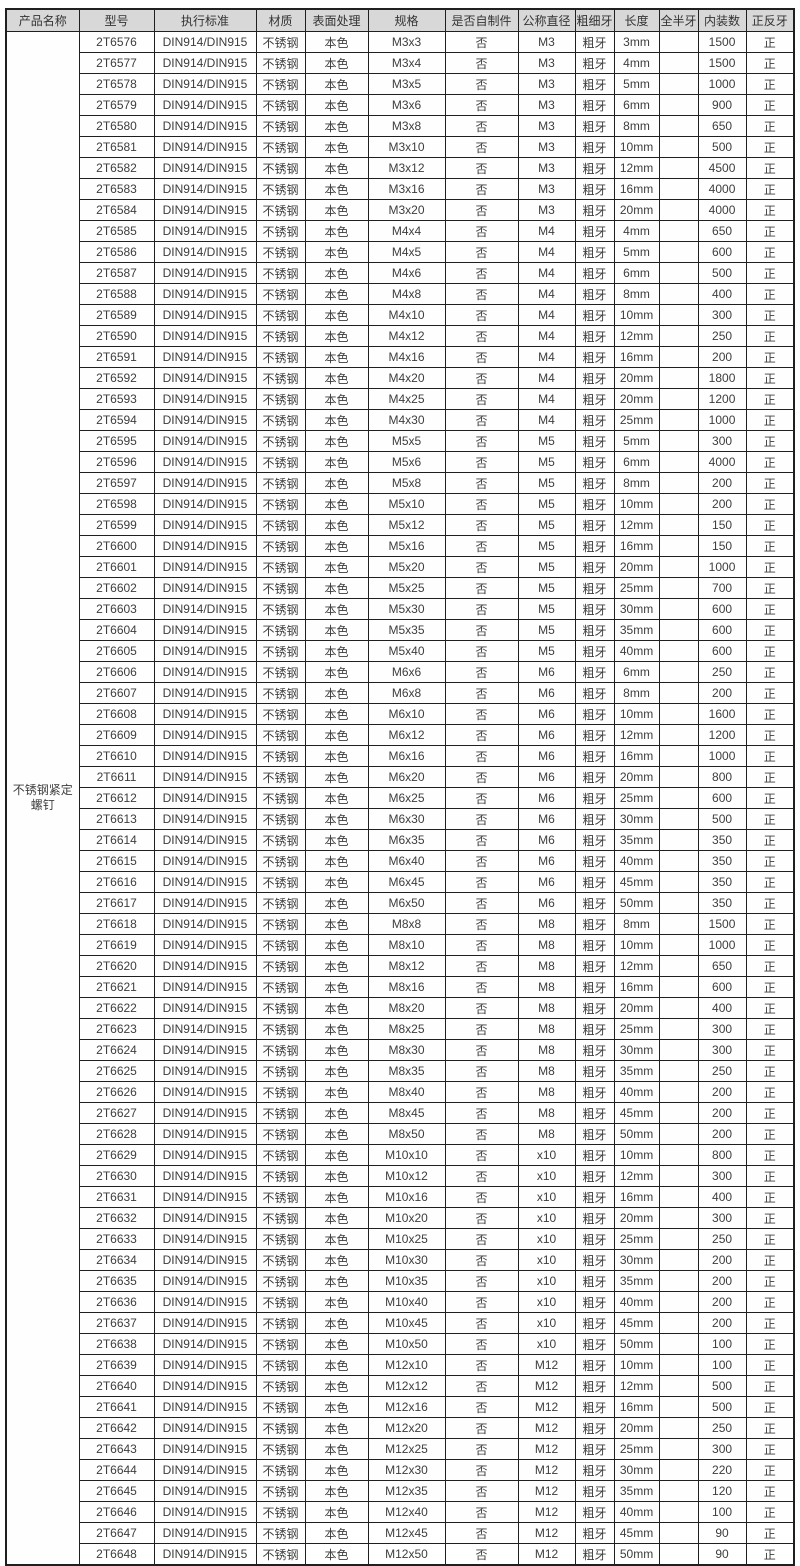 The height and width of the screenshot is (1566, 800). What do you see at coordinates (722, 252) in the screenshot?
I see `pack-qty-cell: 600` at bounding box center [722, 252].